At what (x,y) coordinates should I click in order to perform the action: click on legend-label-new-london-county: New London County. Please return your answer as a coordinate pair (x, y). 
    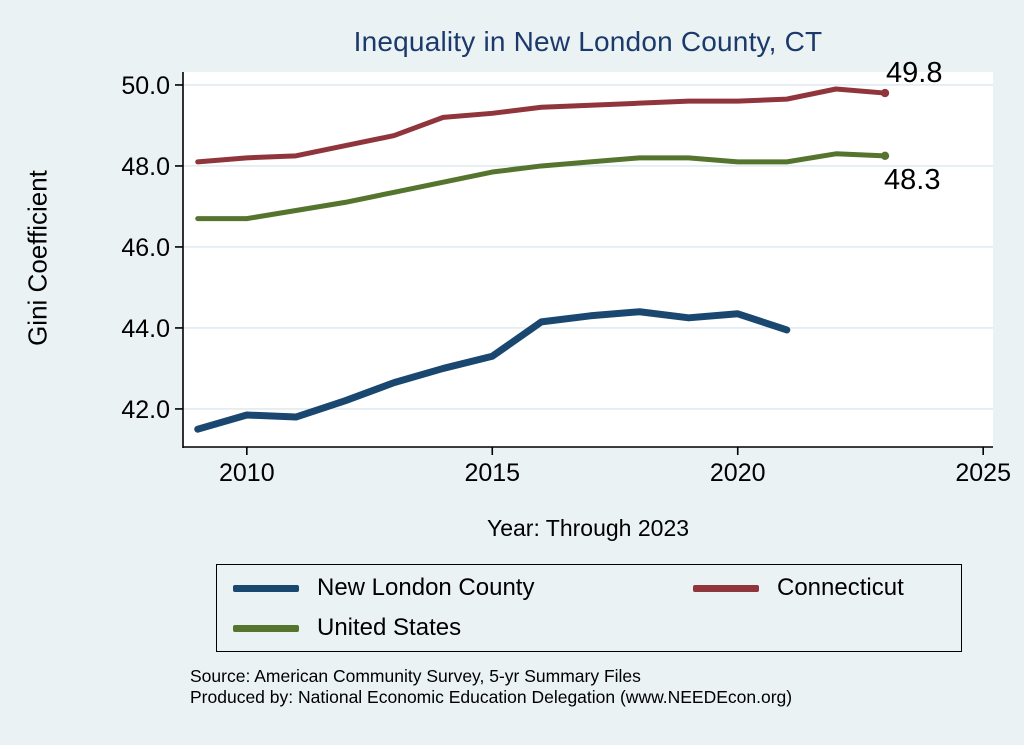
    Looking at the image, I should click on (426, 587).